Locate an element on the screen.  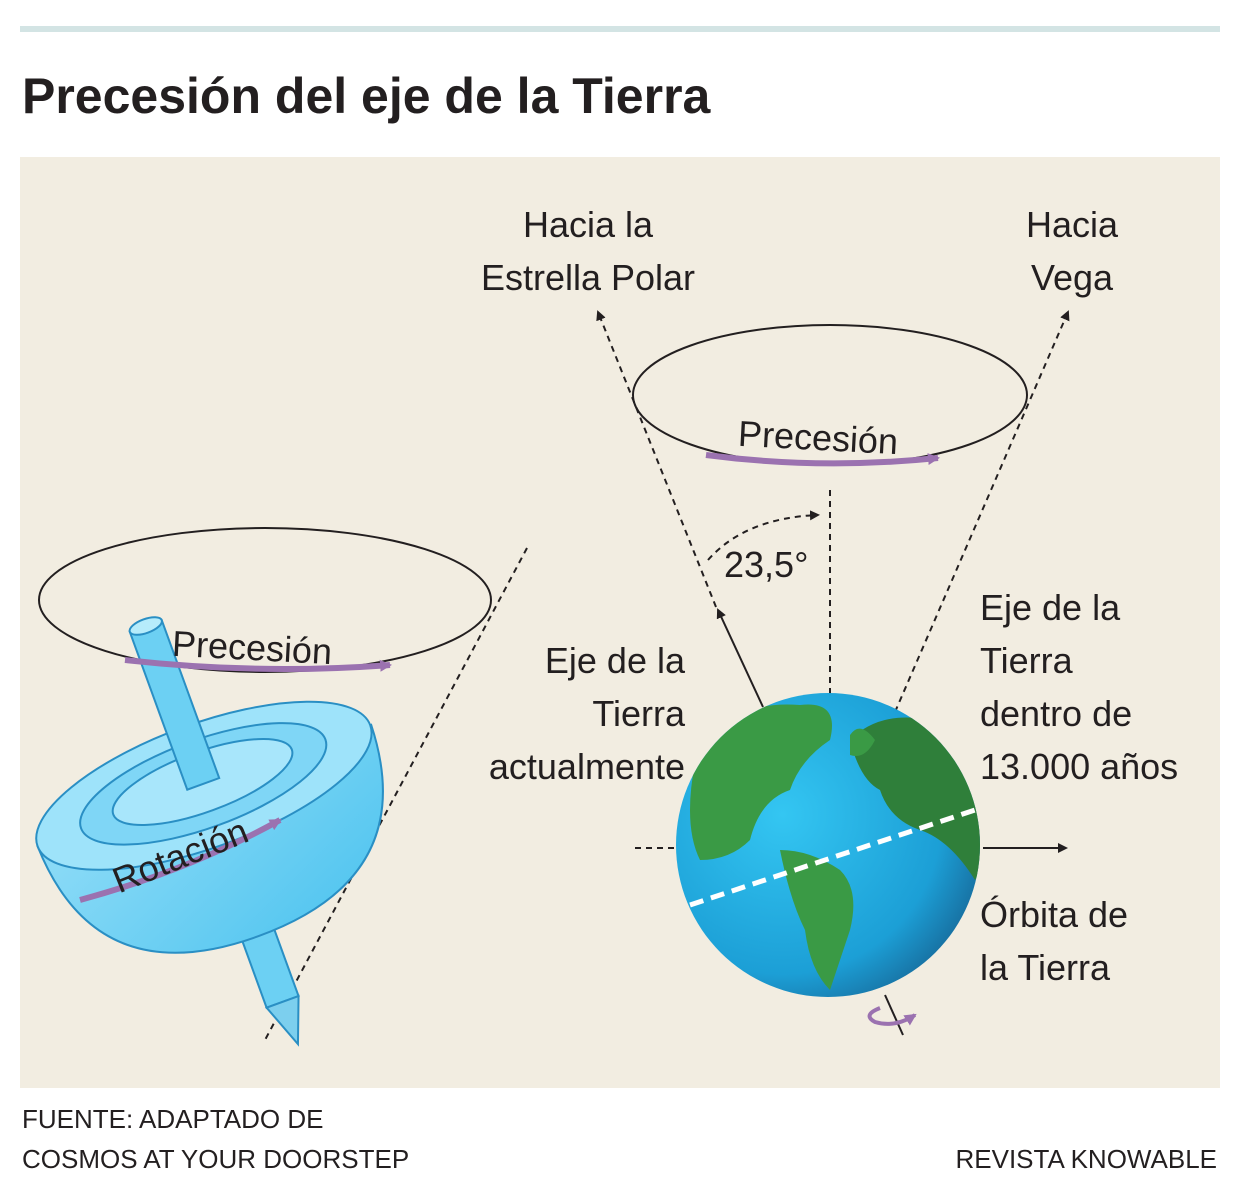
vega-label: Hacia is located at coordinates (1072, 224).